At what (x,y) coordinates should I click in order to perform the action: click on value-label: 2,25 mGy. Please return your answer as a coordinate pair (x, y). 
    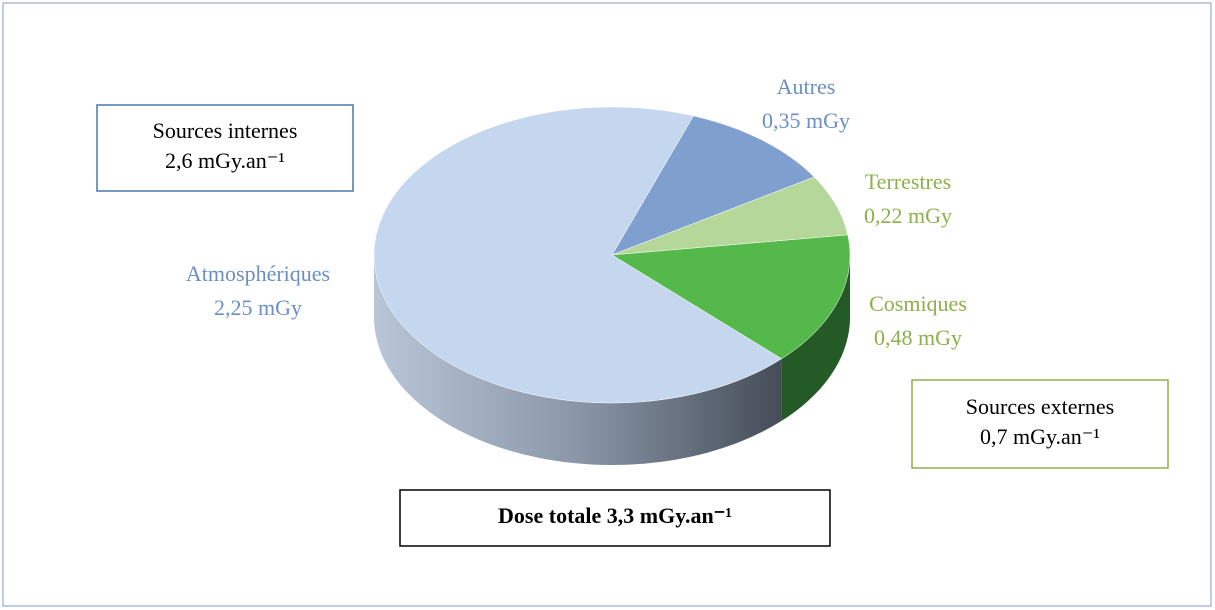
    Looking at the image, I should click on (258, 307).